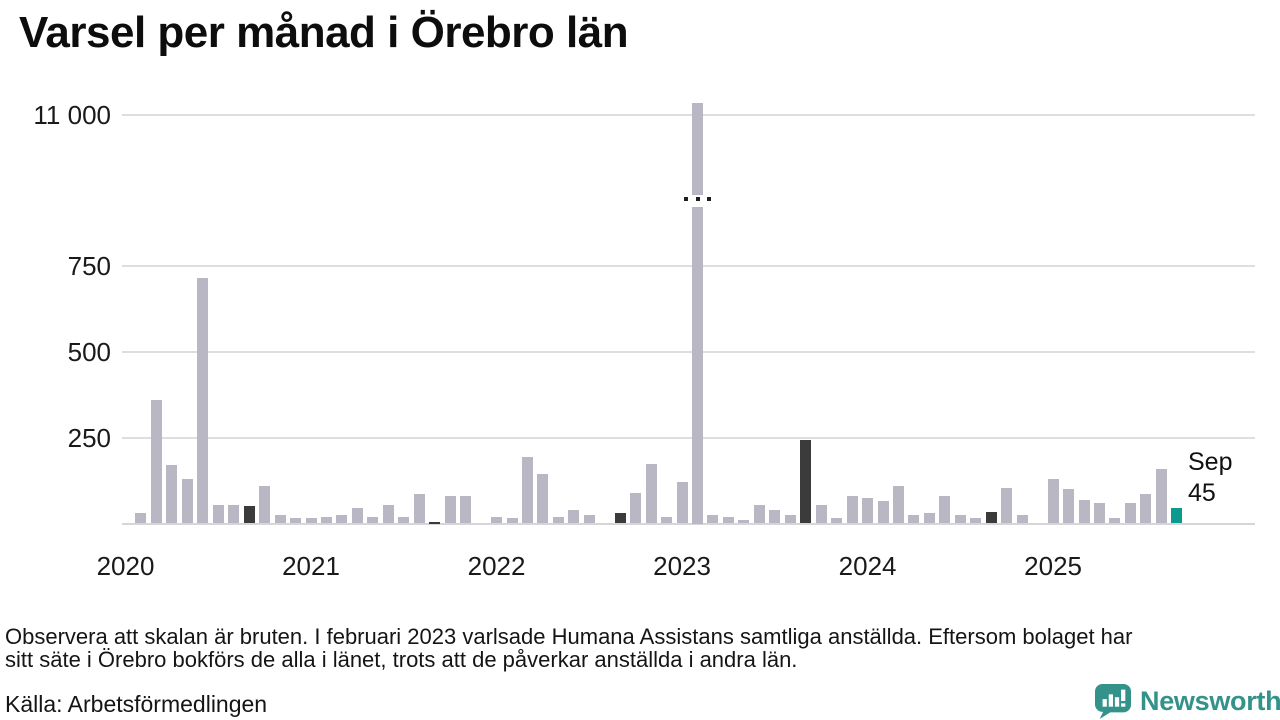  I want to click on x-axis-baseline, so click(688, 524).